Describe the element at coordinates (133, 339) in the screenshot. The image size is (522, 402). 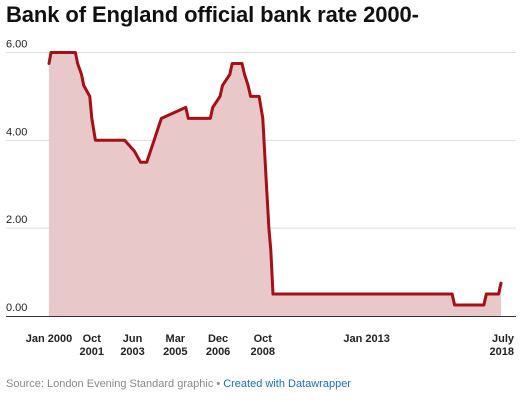
I see `x-tick-label: Jun` at that location.